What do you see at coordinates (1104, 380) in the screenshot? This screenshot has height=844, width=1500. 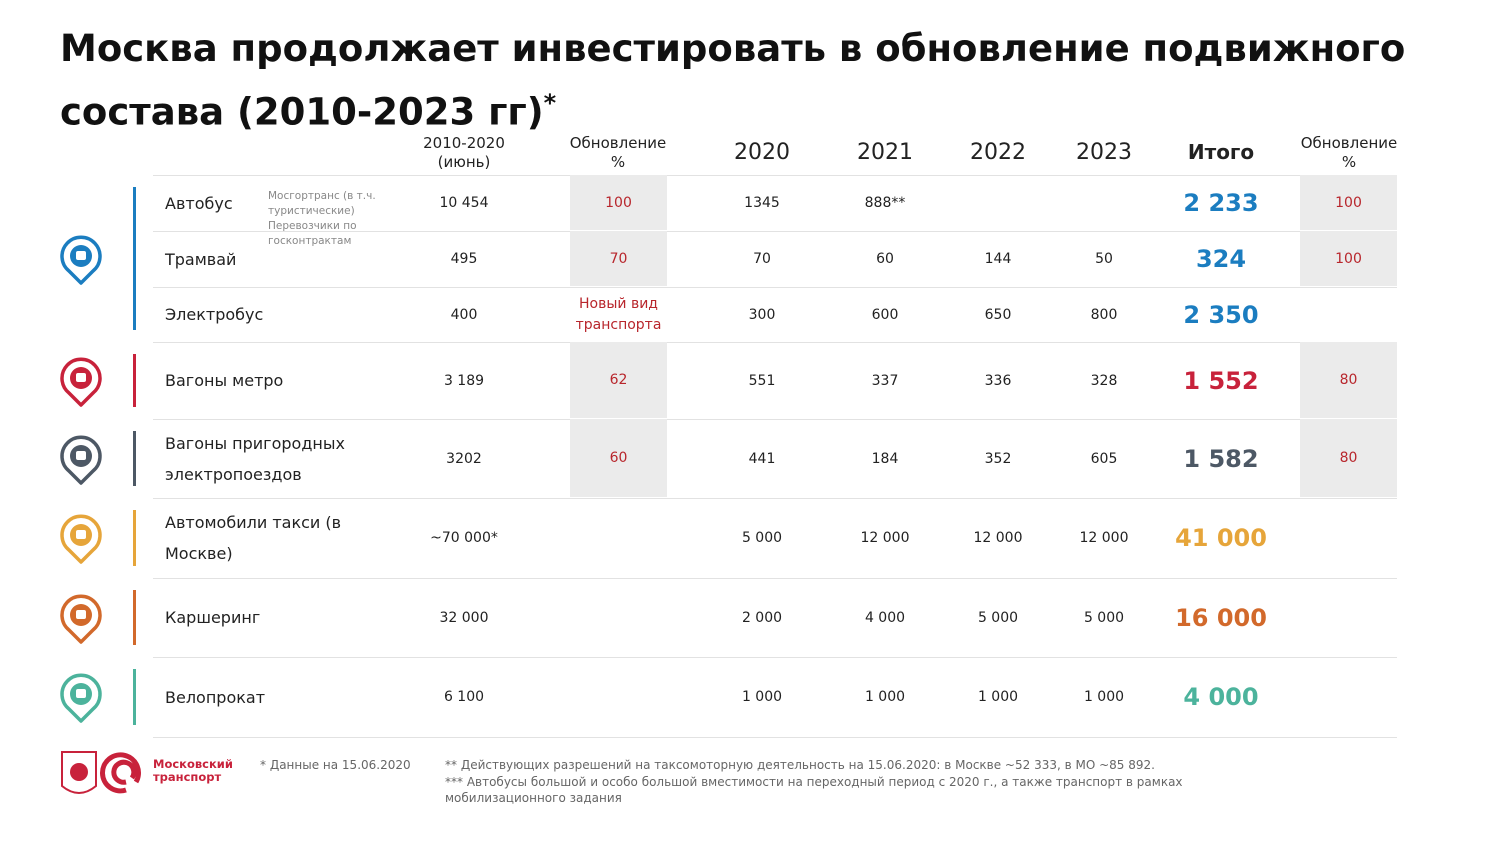 I see `cell-value: 328` at bounding box center [1104, 380].